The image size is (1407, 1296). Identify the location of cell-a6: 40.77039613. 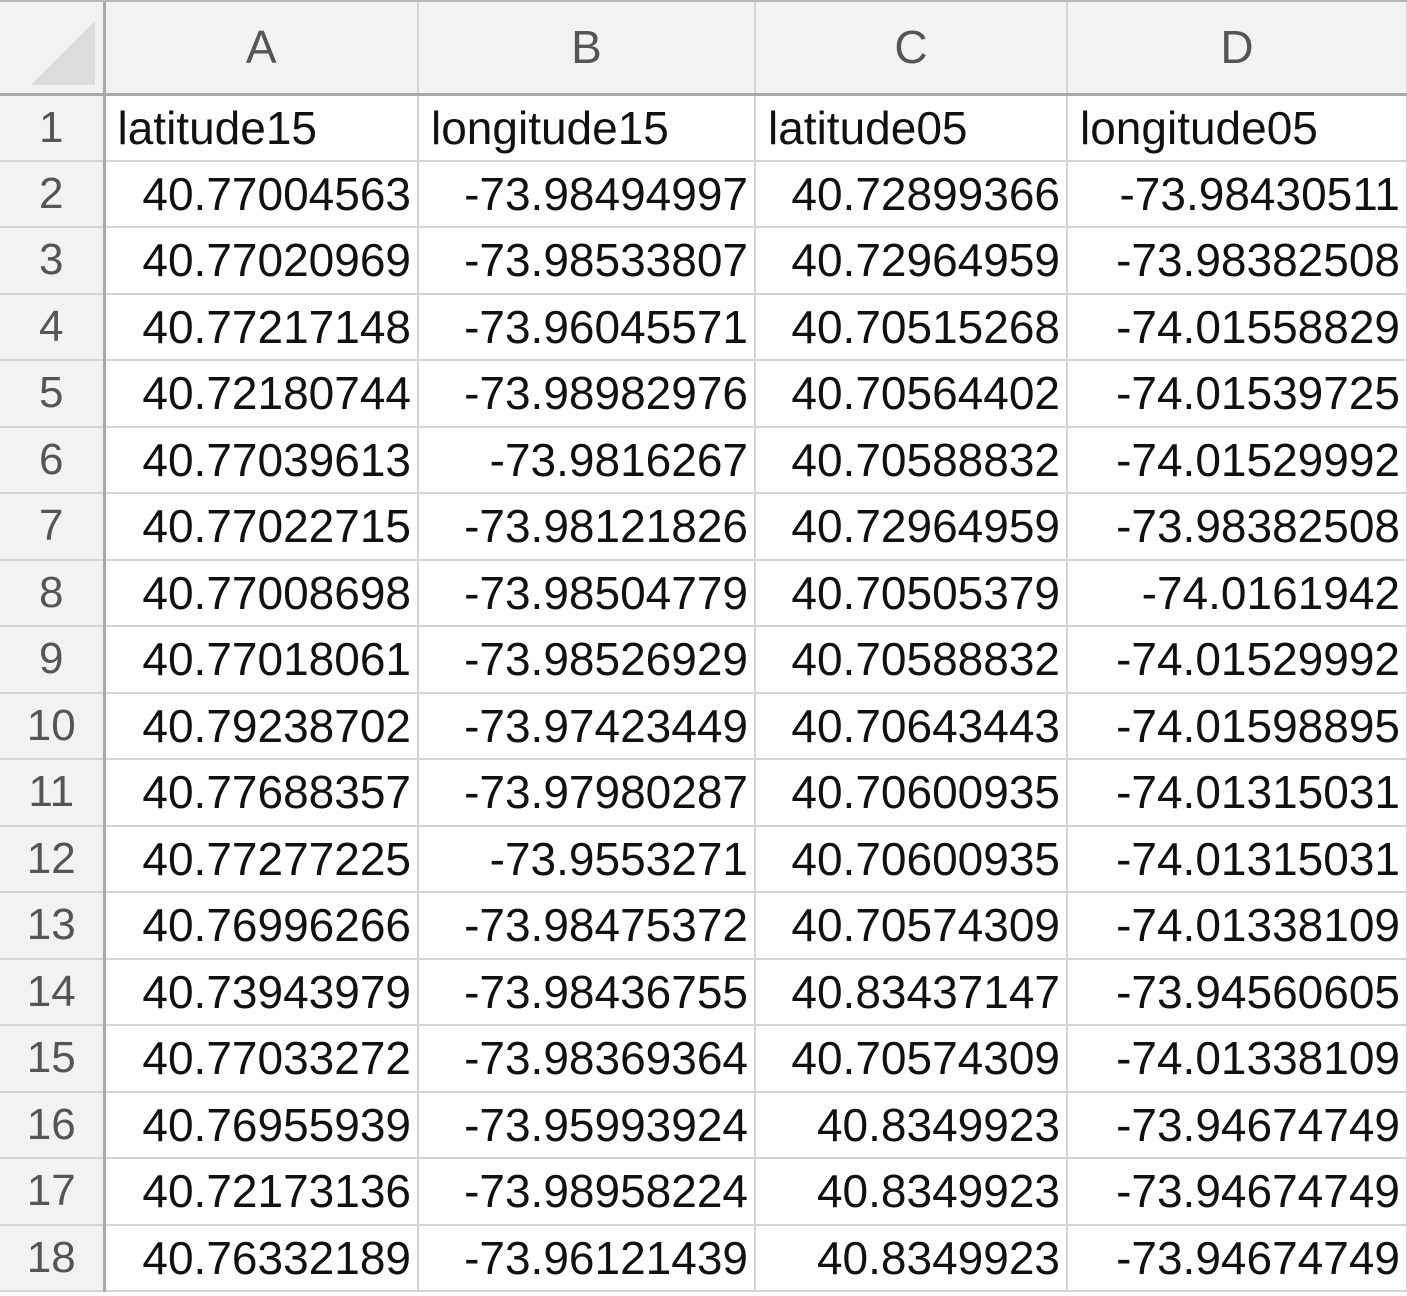
(261, 460).